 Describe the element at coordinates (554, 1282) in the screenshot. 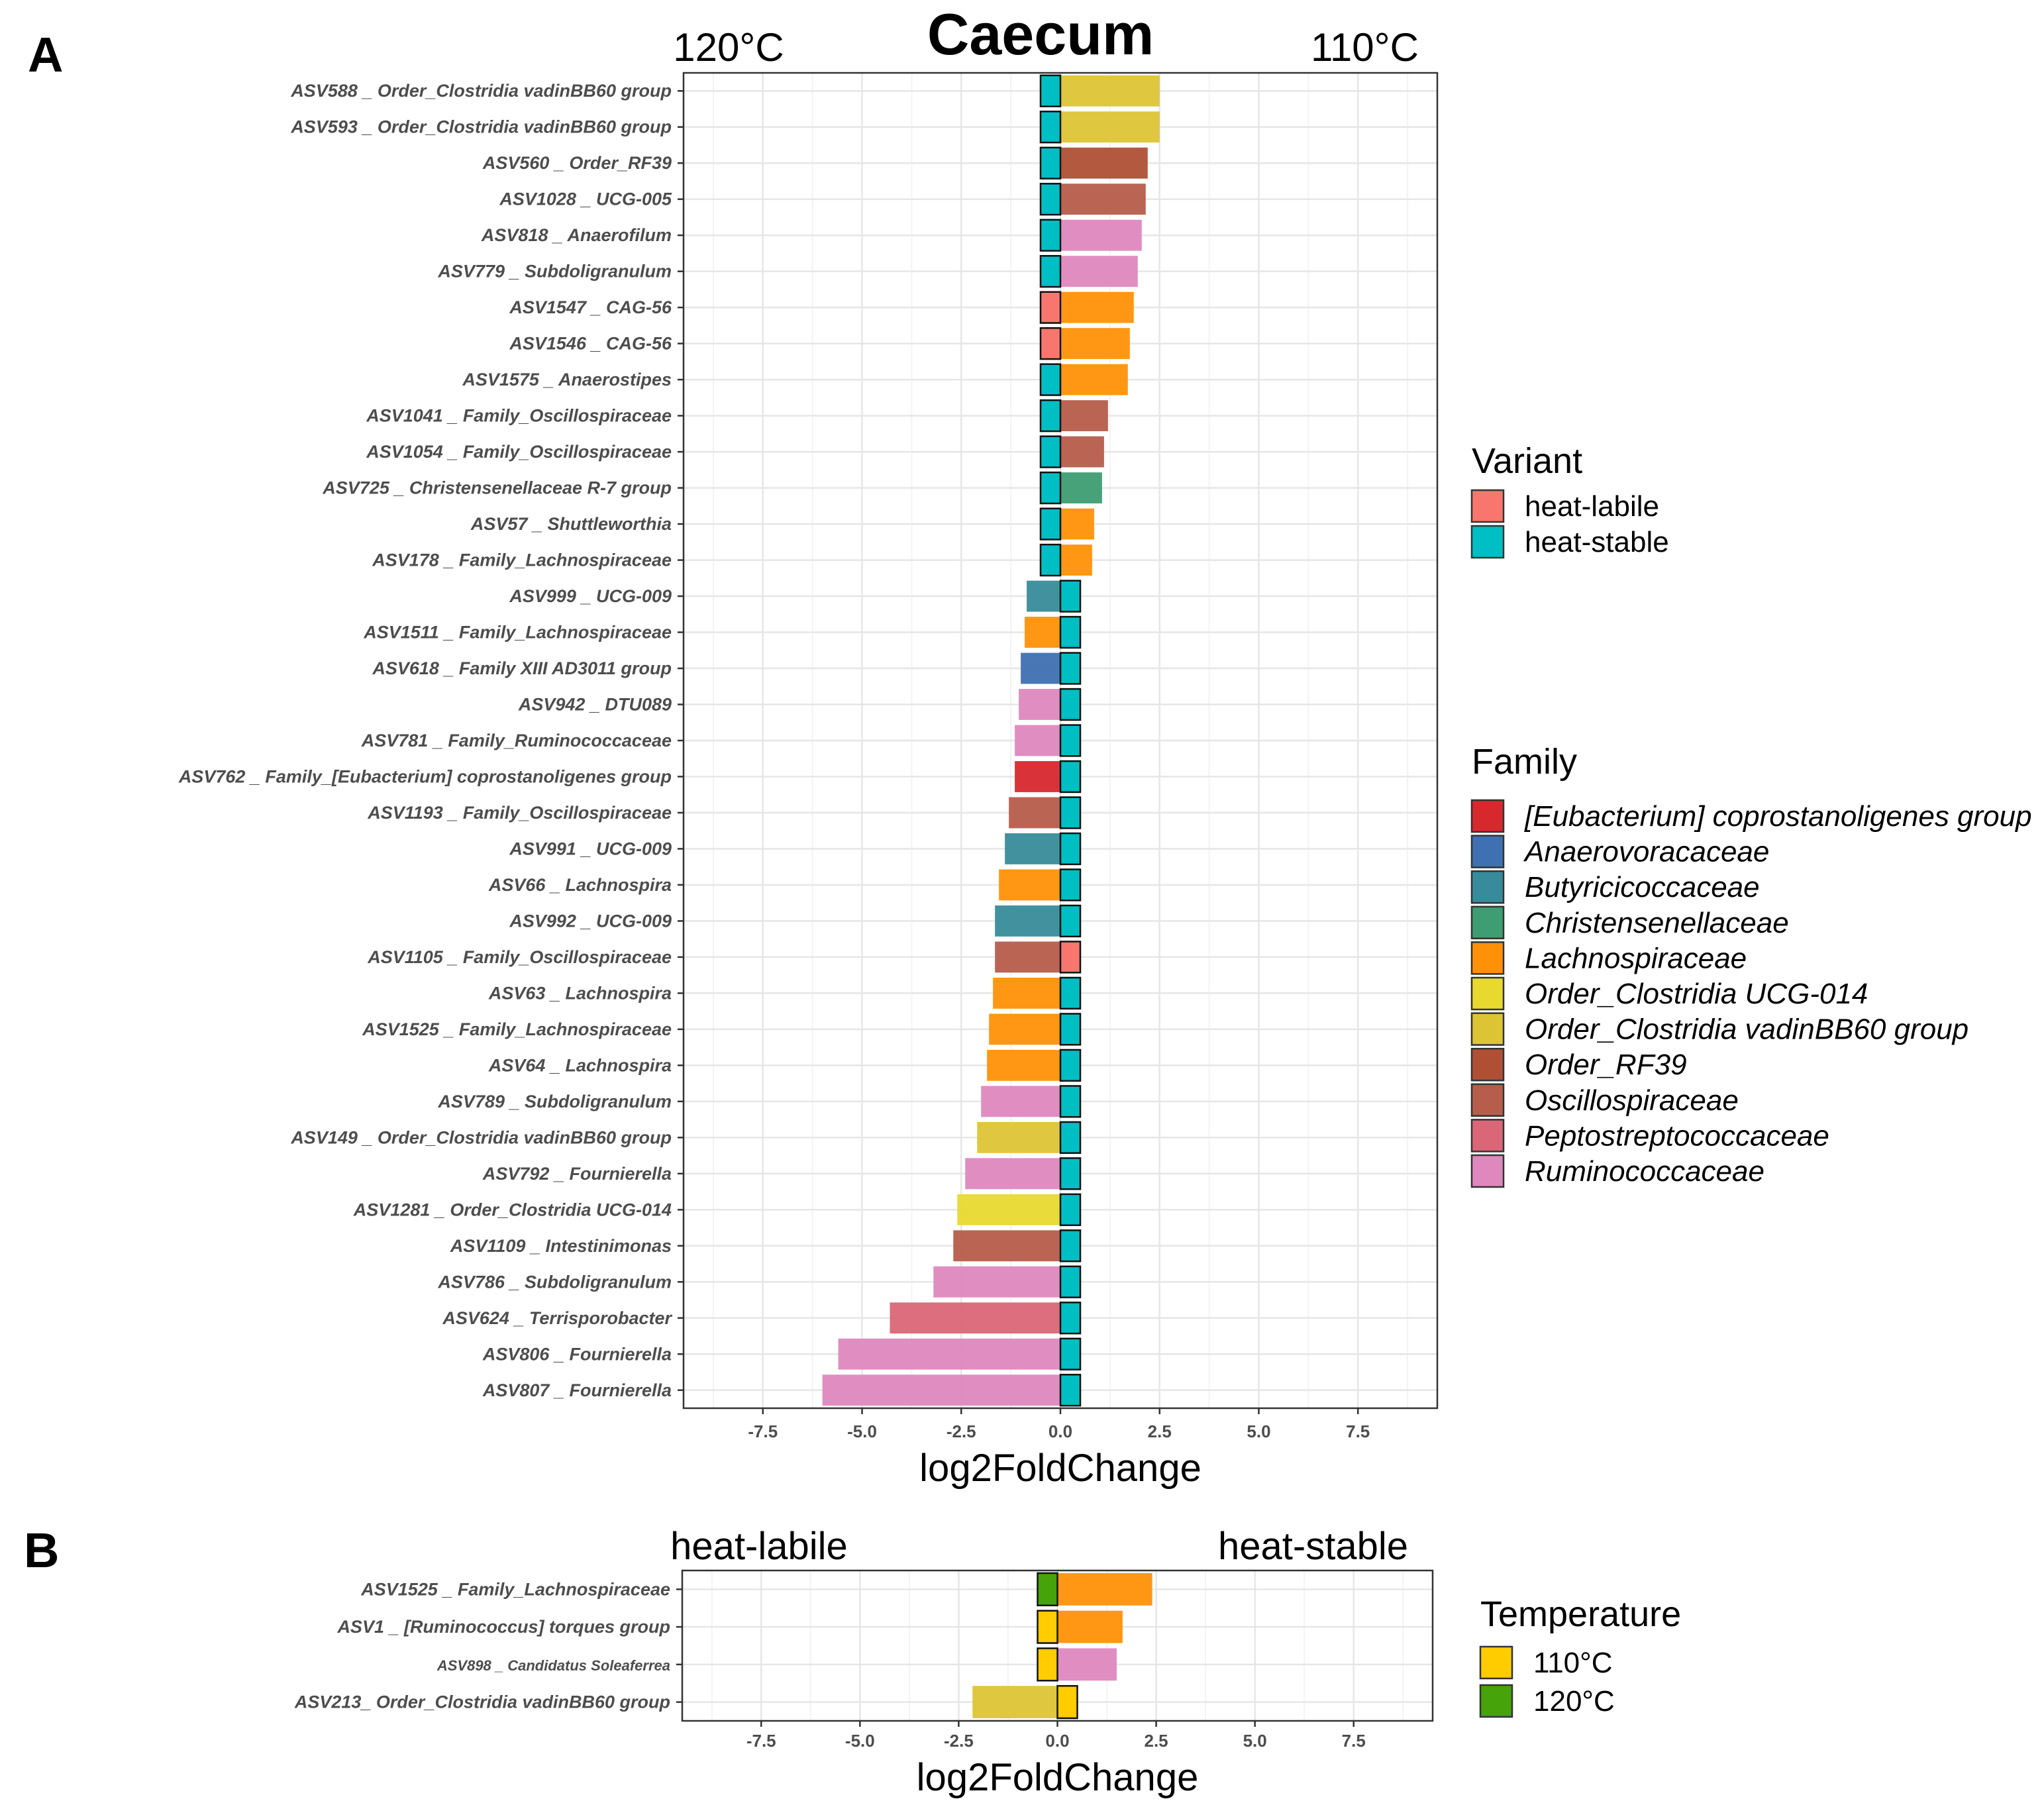

I see `y-tick-label: ASV786 _ Subdoligranulum` at that location.